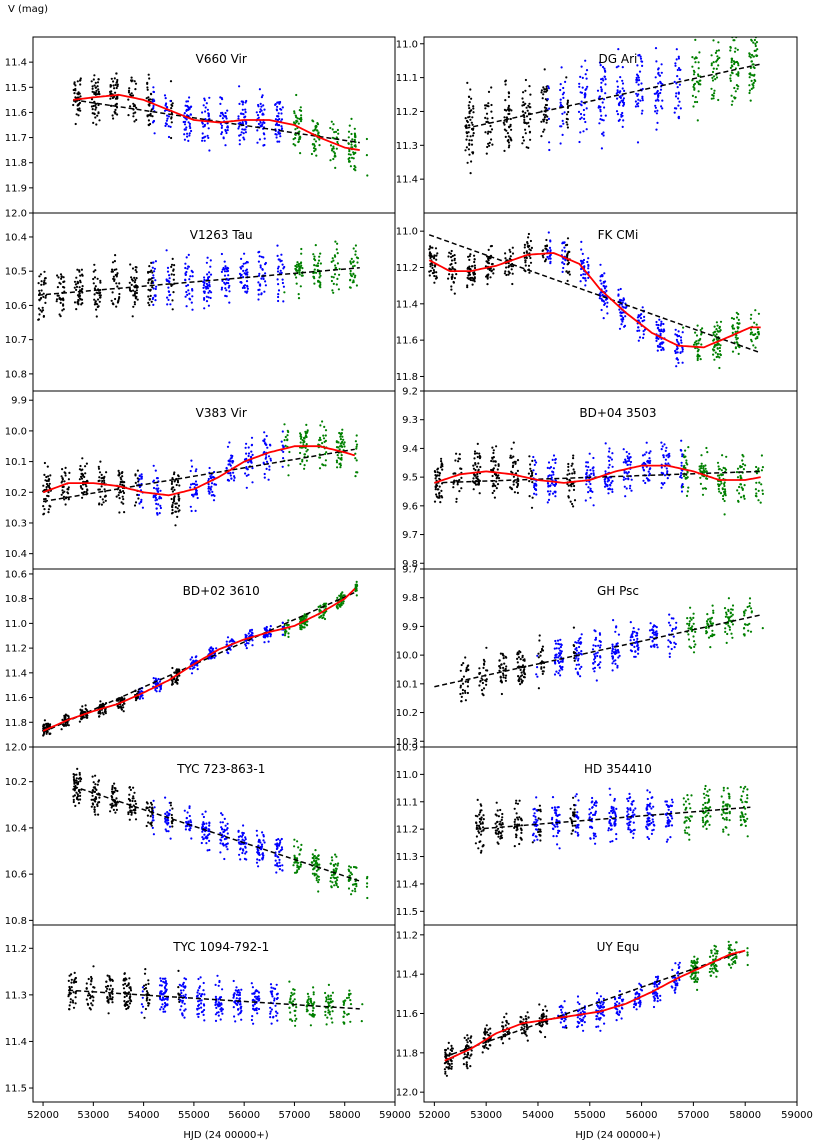  I want to click on plot-area, so click(200, 473).